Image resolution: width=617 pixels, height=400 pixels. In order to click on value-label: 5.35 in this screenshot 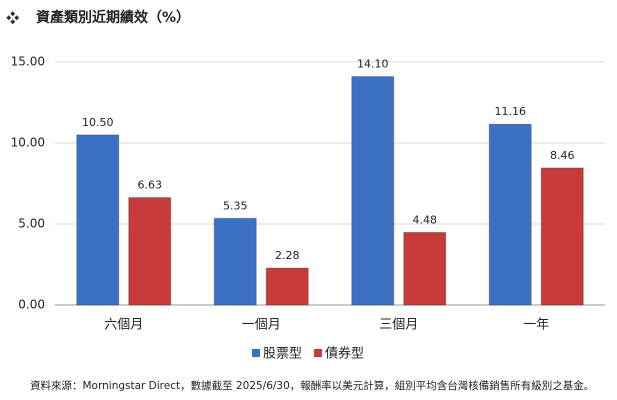, I will do `click(235, 205)`.